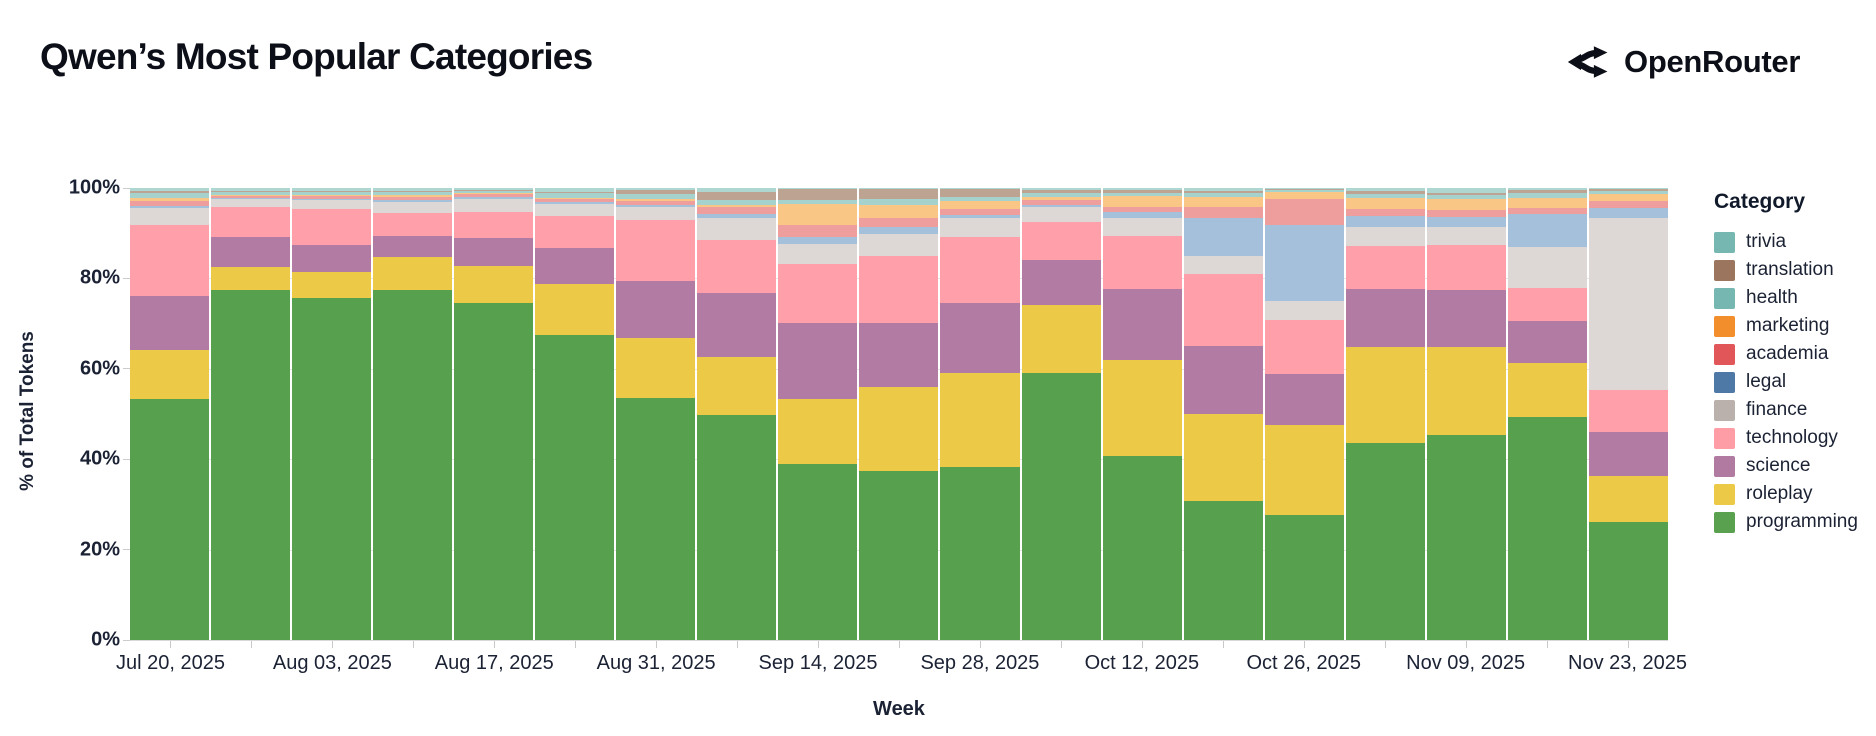 The image size is (1876, 736). Describe the element at coordinates (1466, 414) in the screenshot. I see `bar-nov-09-2025` at that location.